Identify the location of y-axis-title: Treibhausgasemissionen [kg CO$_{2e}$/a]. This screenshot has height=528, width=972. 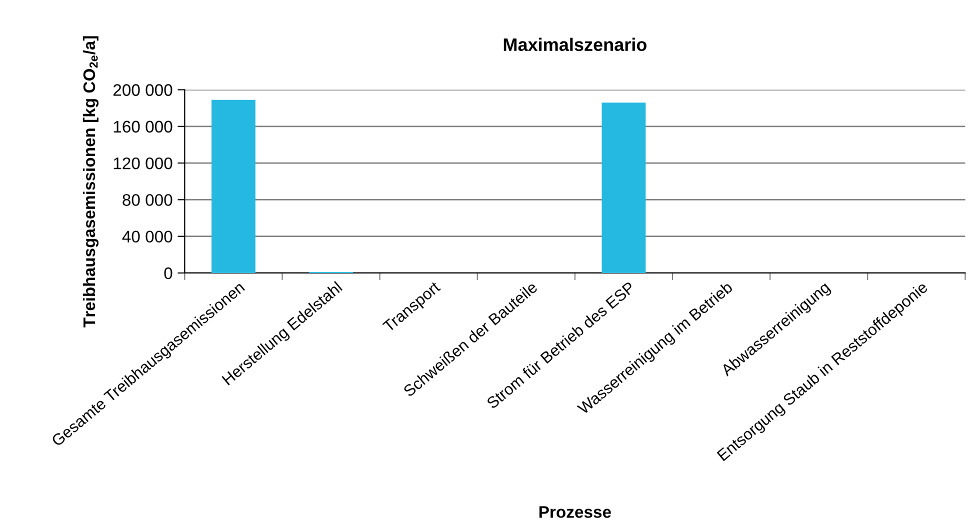
(90, 182).